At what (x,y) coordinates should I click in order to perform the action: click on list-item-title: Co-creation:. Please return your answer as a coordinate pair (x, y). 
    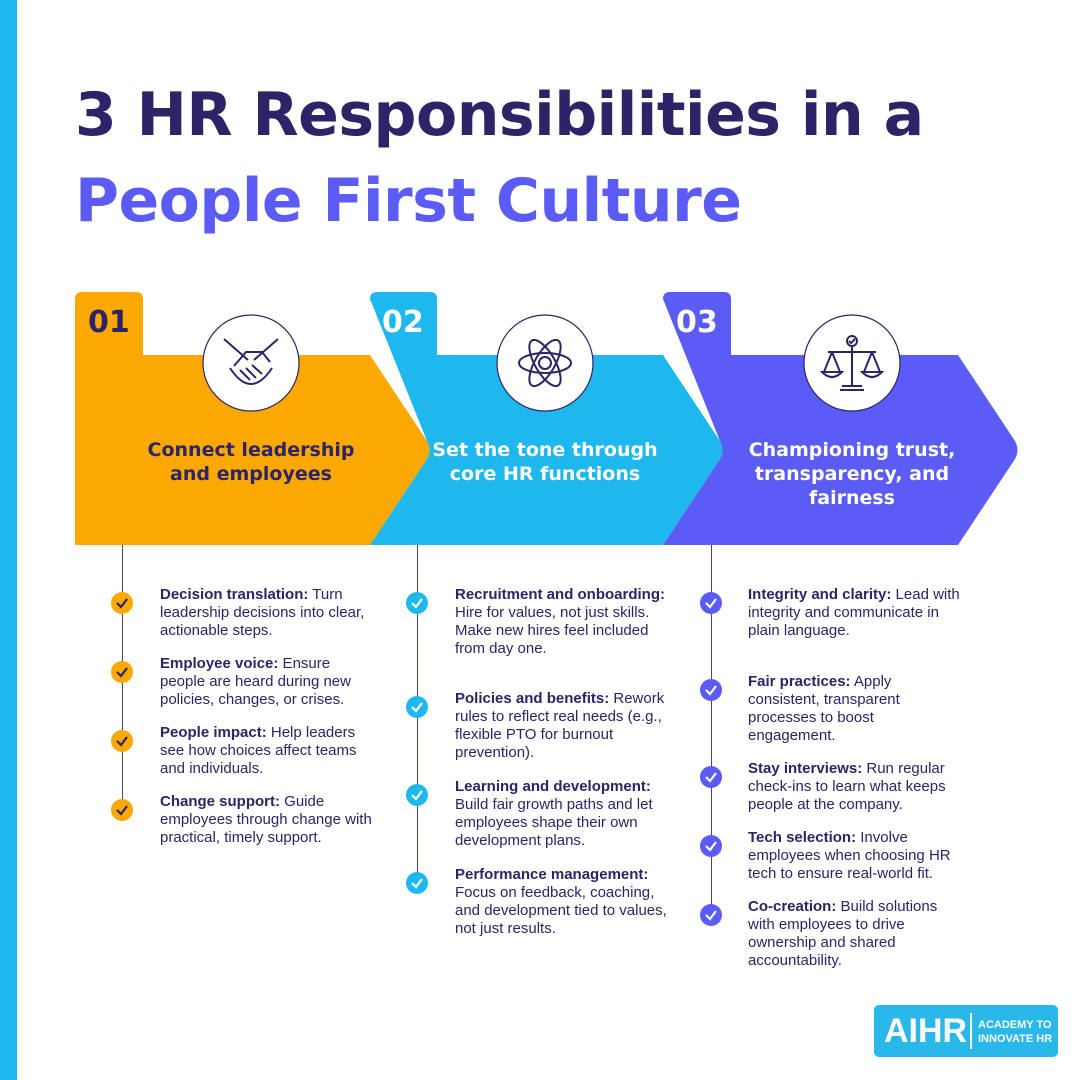
    Looking at the image, I should click on (792, 906).